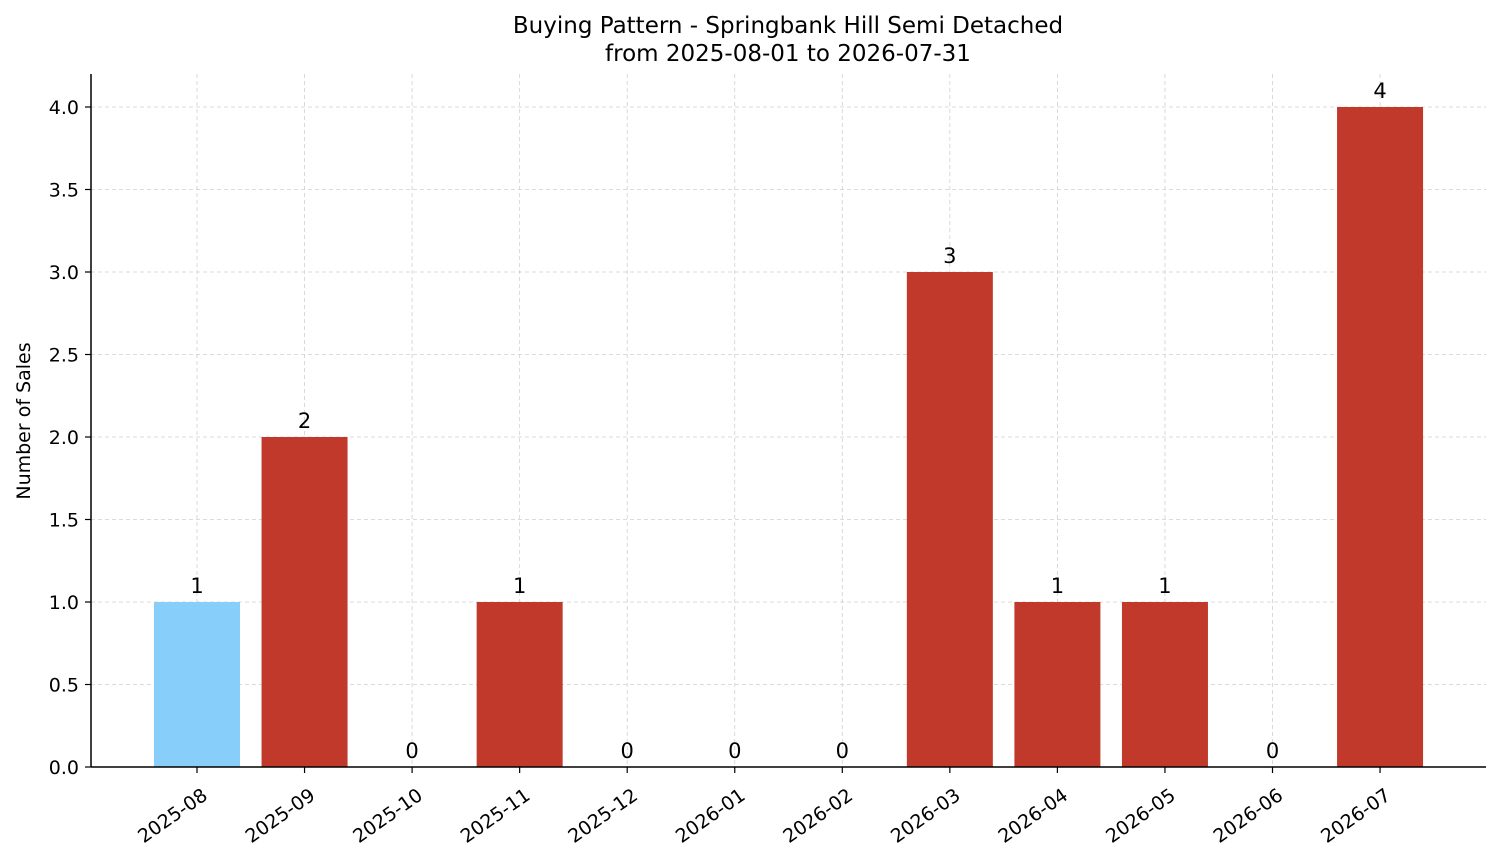 This screenshot has height=863, width=1501. What do you see at coordinates (1249, 816) in the screenshot?
I see `x-tick-label: 2026-06` at bounding box center [1249, 816].